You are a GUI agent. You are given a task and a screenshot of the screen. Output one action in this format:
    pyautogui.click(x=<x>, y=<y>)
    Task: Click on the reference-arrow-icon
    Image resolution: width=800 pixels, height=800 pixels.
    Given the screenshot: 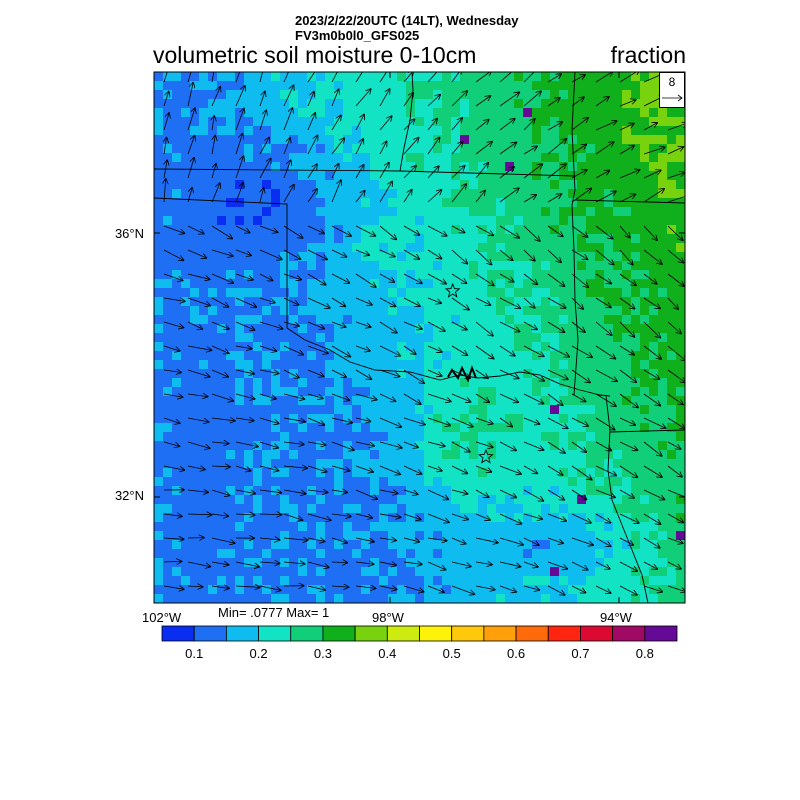 What is the action you would take?
    pyautogui.click(x=672, y=98)
    